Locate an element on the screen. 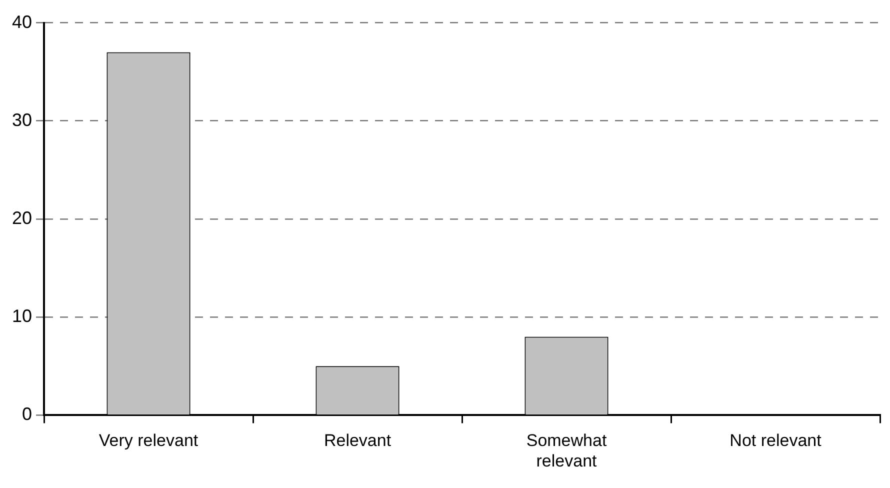  x-tick-label: Somewhat relevant is located at coordinates (566, 450).